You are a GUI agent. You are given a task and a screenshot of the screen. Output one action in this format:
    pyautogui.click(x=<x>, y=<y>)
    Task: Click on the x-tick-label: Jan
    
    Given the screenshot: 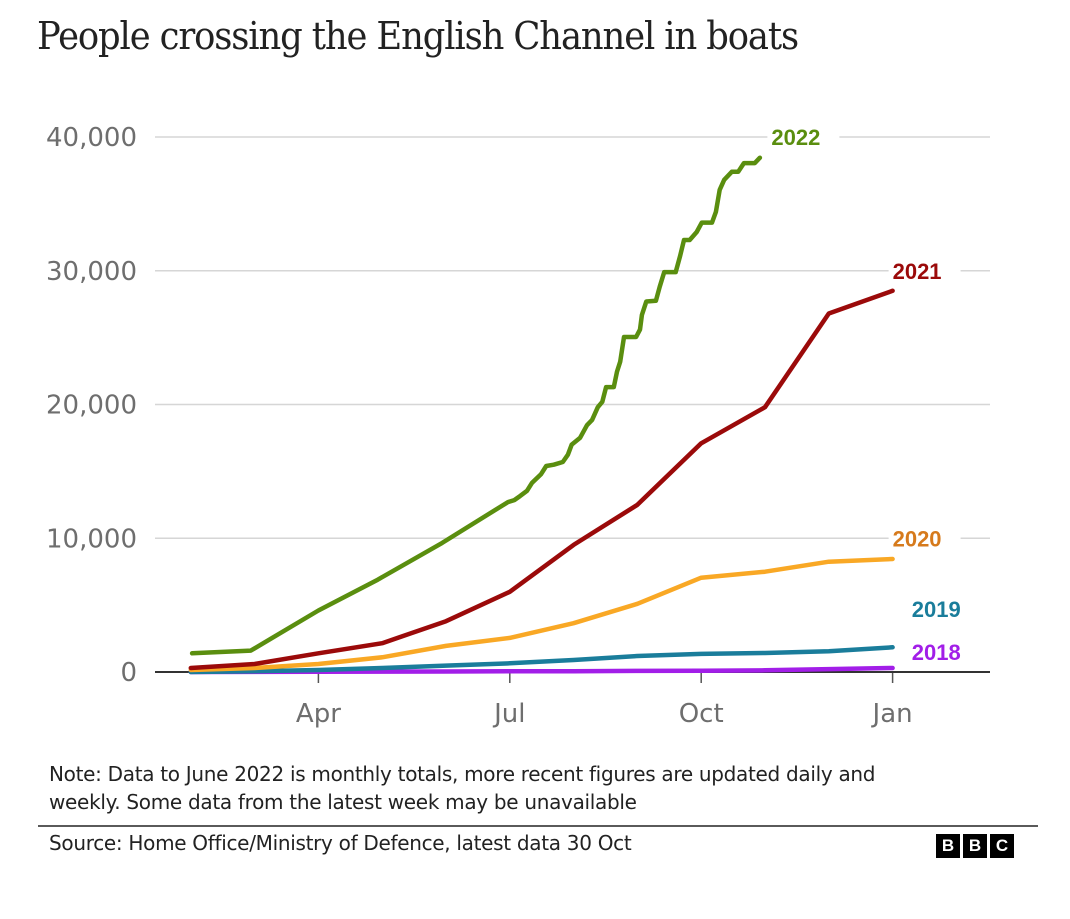 What is the action you would take?
    pyautogui.click(x=892, y=714)
    